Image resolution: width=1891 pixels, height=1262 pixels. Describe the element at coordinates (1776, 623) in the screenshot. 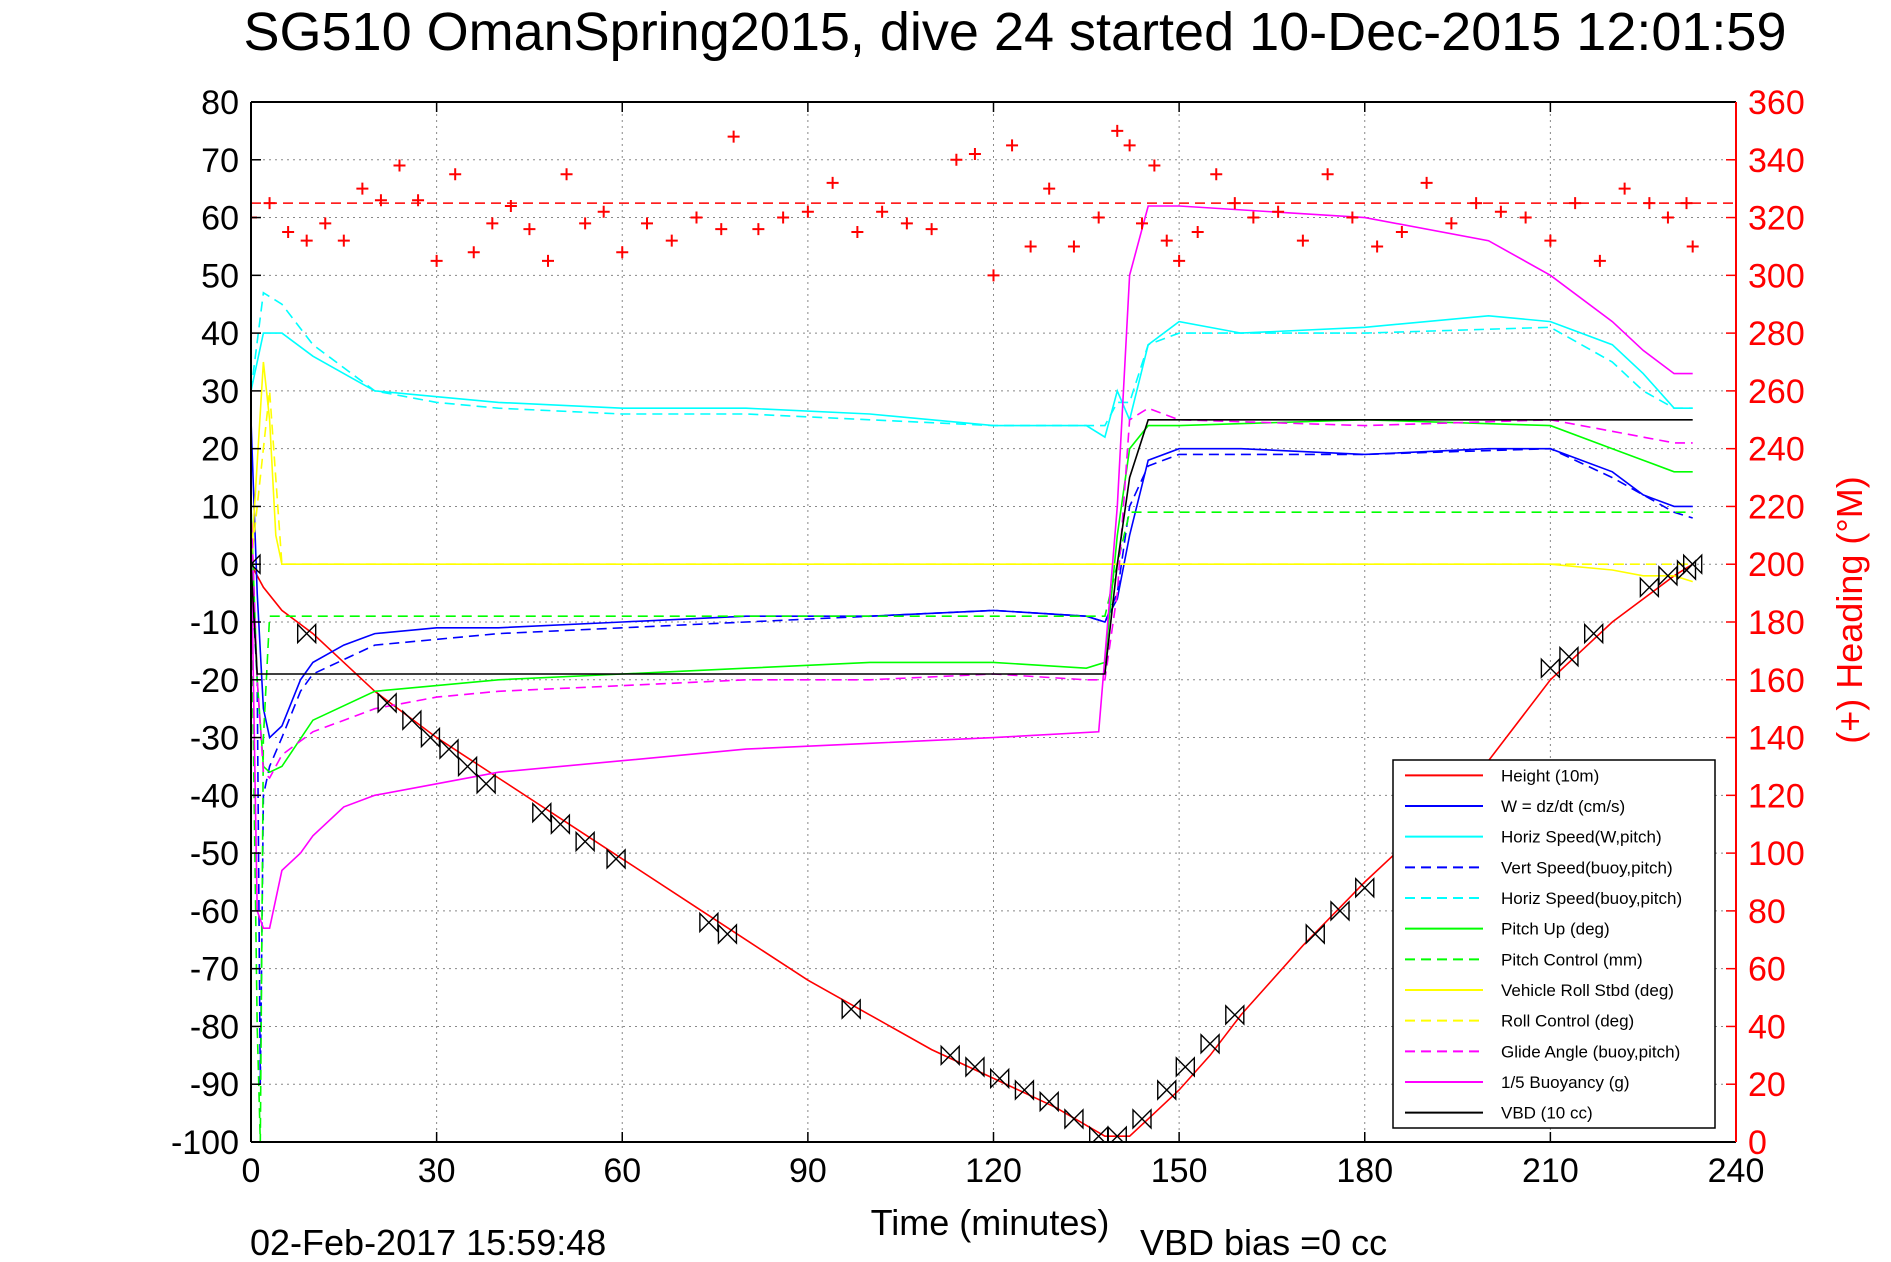

I see `right-y-tick-label: 180` at that location.